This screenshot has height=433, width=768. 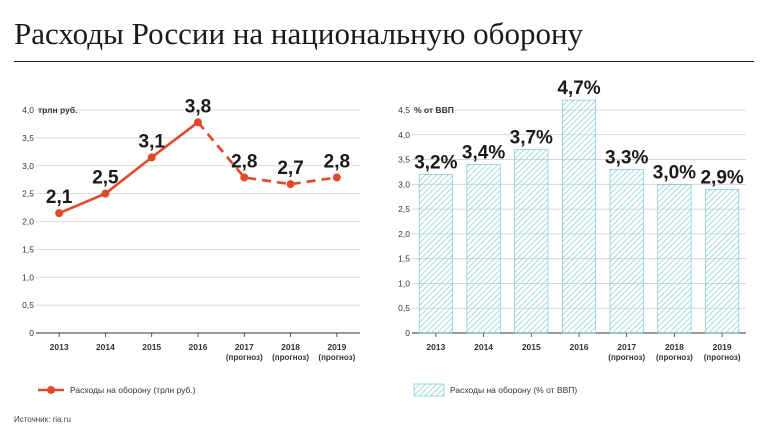 What do you see at coordinates (59, 347) in the screenshot?
I see `line-chart-x-label: 2013` at bounding box center [59, 347].